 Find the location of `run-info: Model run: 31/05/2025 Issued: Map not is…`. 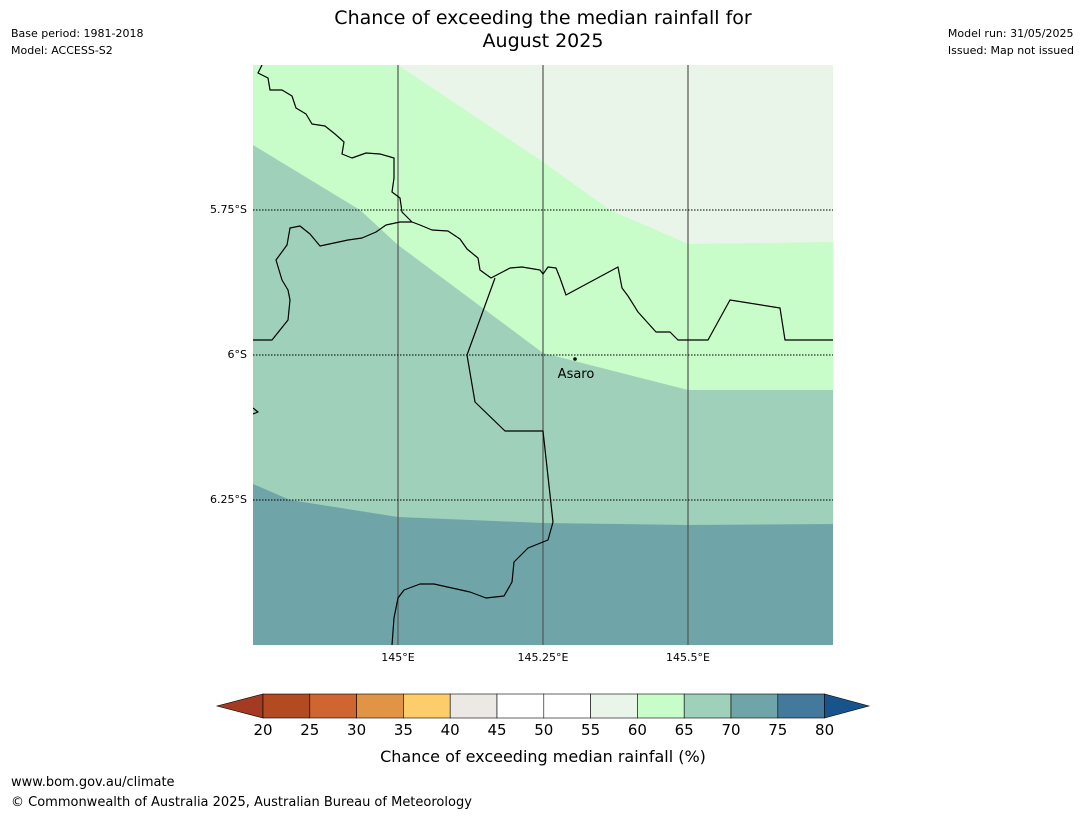

run-info: Model run: 31/05/2025 Issued: Map not is… is located at coordinates (1011, 42).